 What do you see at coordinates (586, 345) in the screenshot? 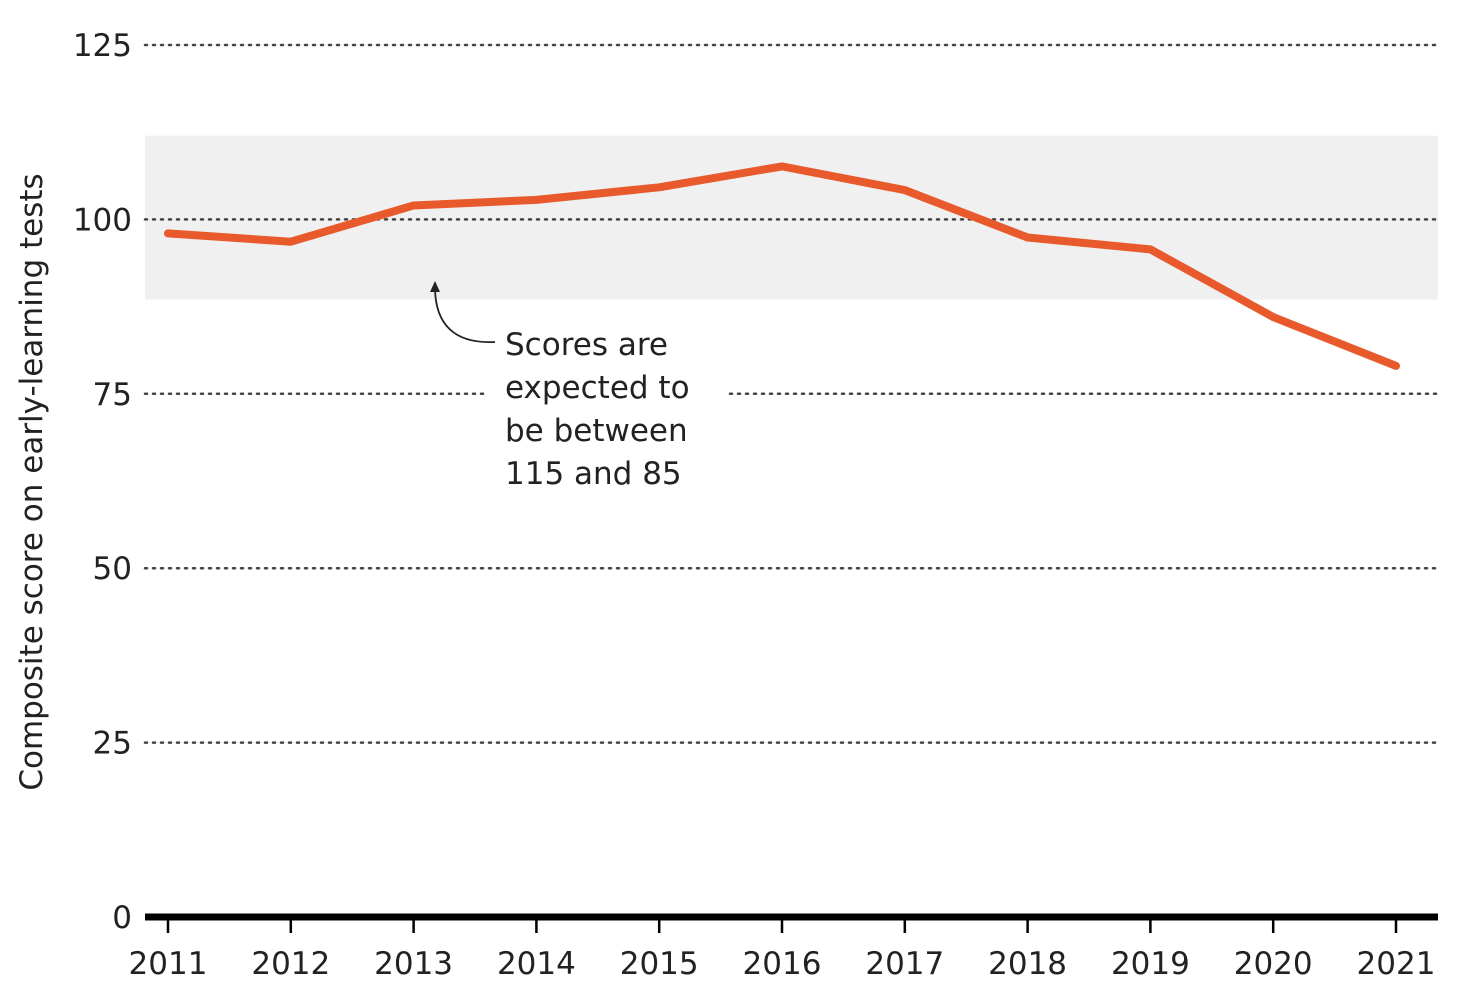
I see `annotation-line-0: Scores are` at bounding box center [586, 345].